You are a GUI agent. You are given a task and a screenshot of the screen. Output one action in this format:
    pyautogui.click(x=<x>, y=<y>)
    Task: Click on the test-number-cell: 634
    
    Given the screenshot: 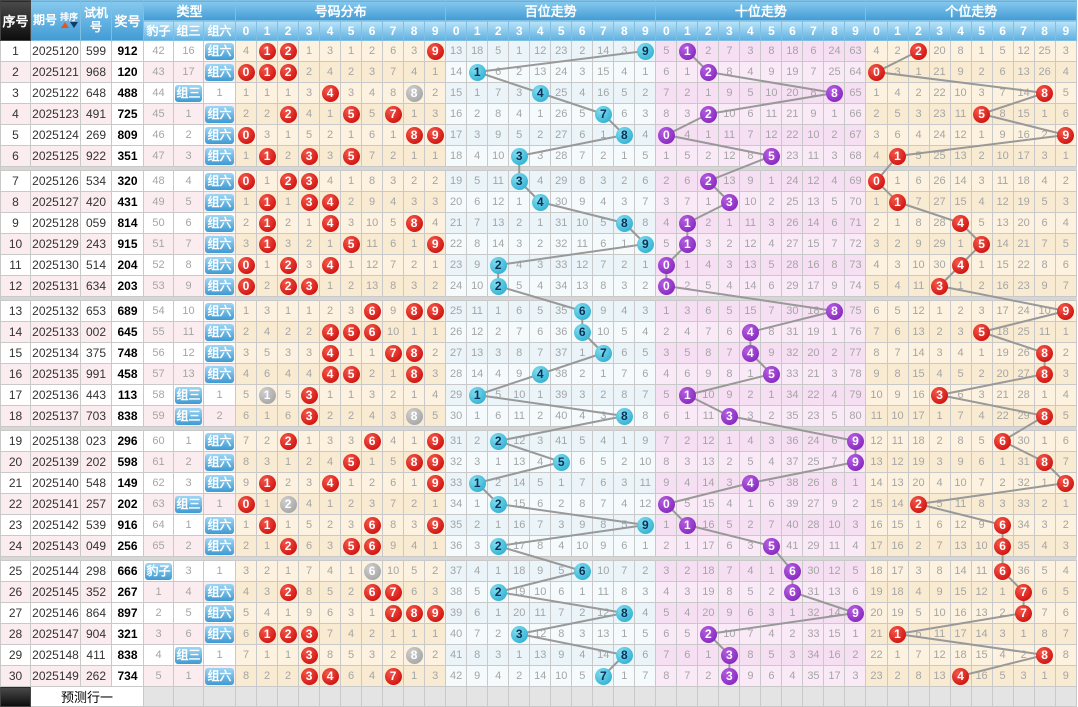 What is the action you would take?
    pyautogui.click(x=96, y=286)
    